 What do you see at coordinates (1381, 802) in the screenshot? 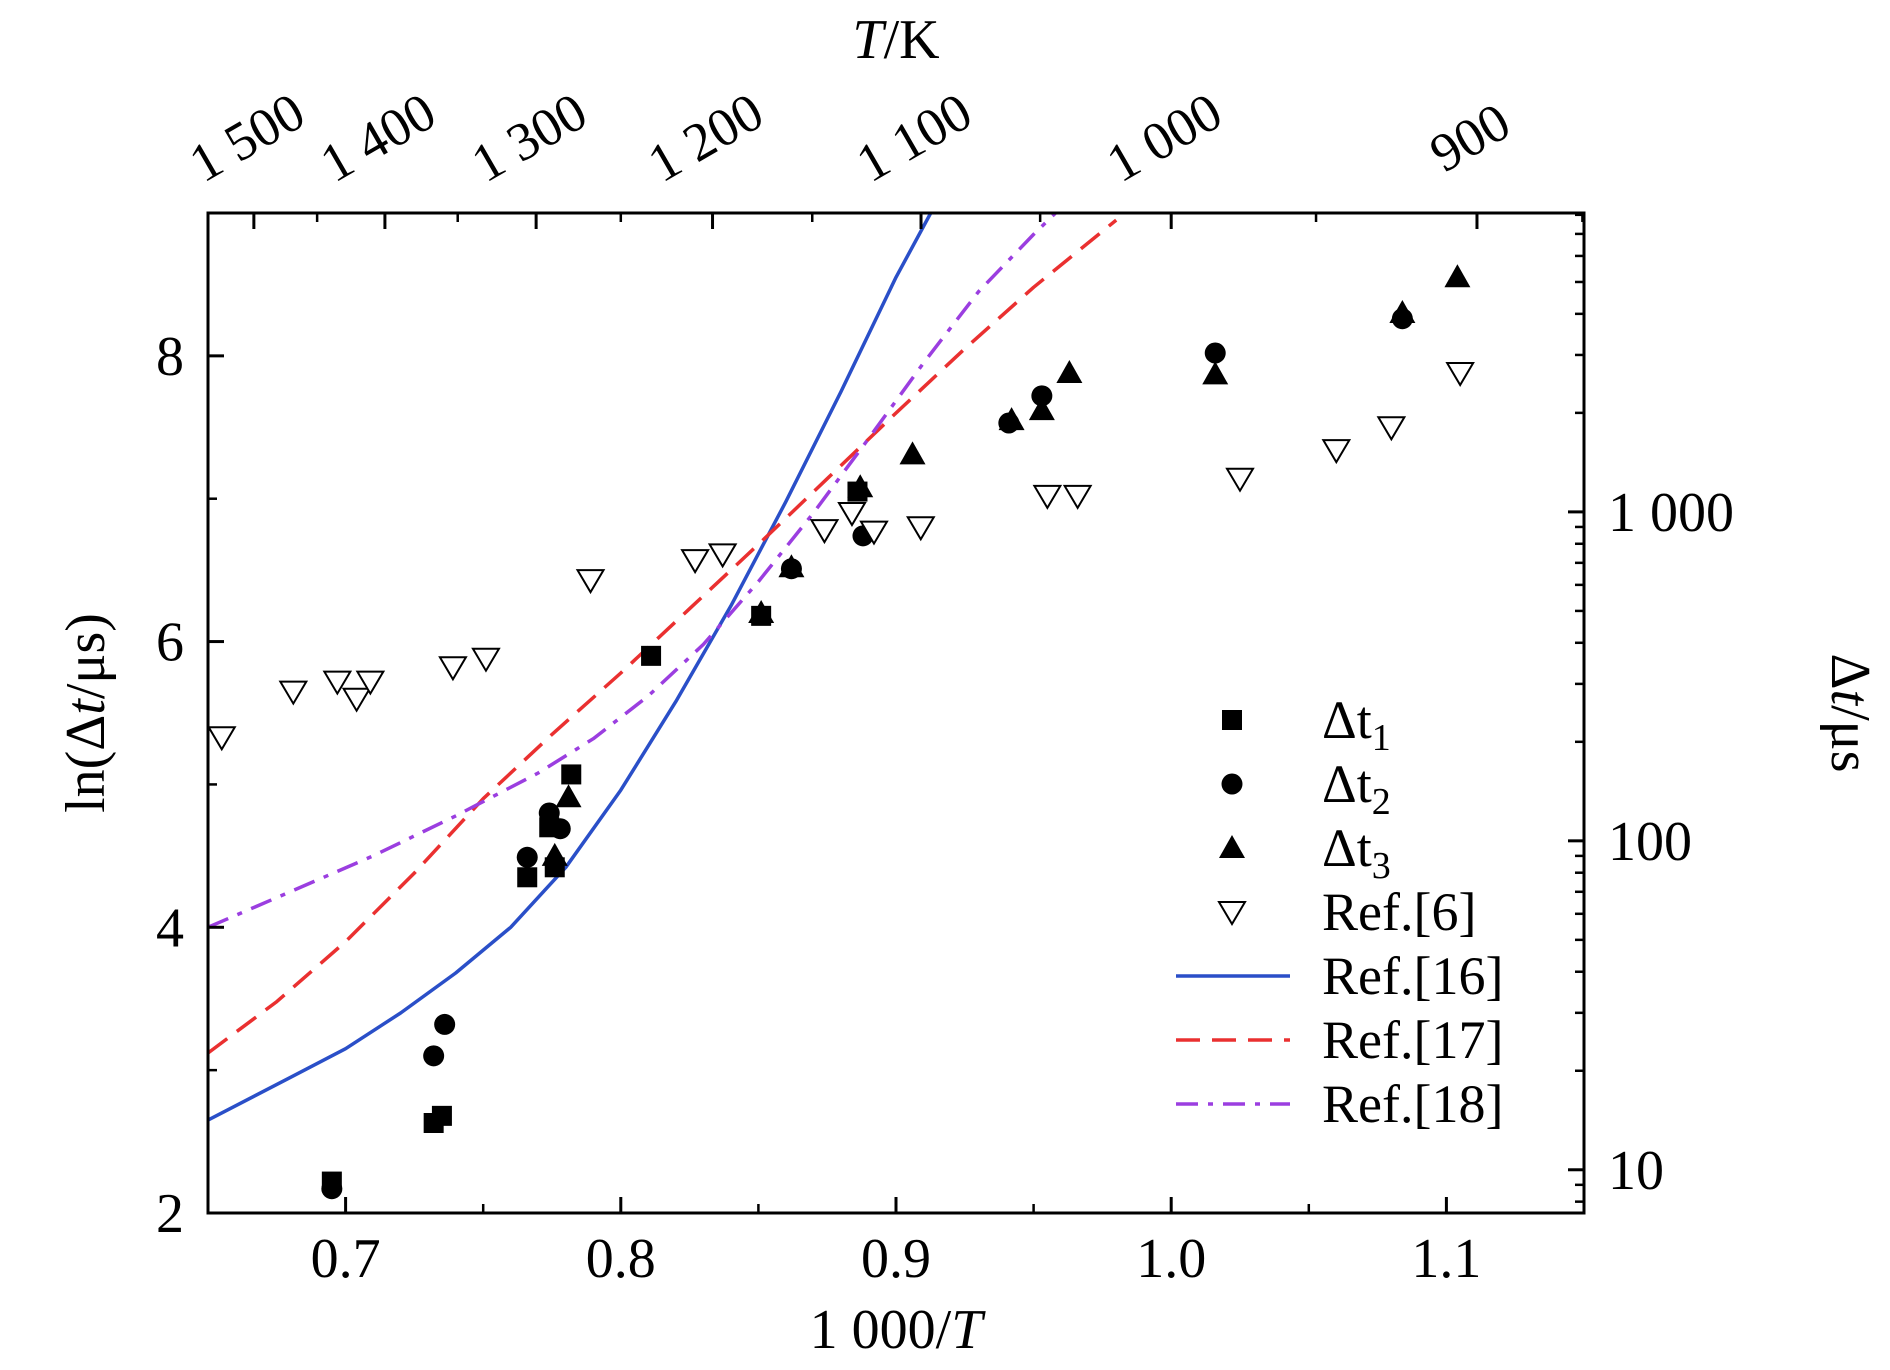
I see `legend-label-subscript: 2` at bounding box center [1381, 802].